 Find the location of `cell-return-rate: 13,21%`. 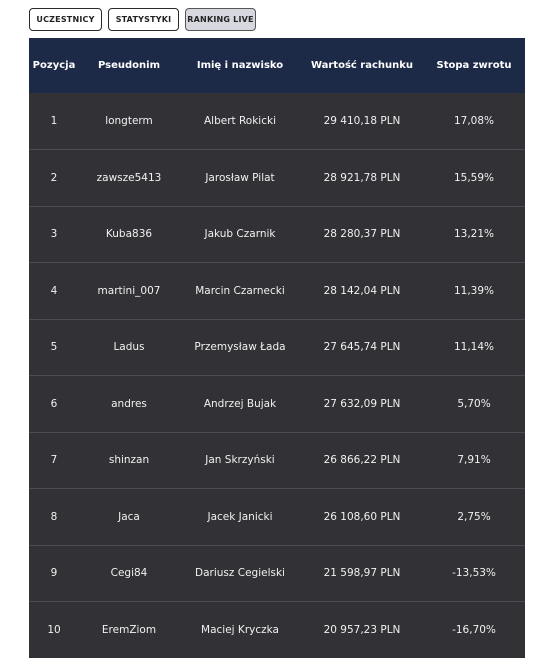

cell-return-rate: 13,21% is located at coordinates (474, 234).